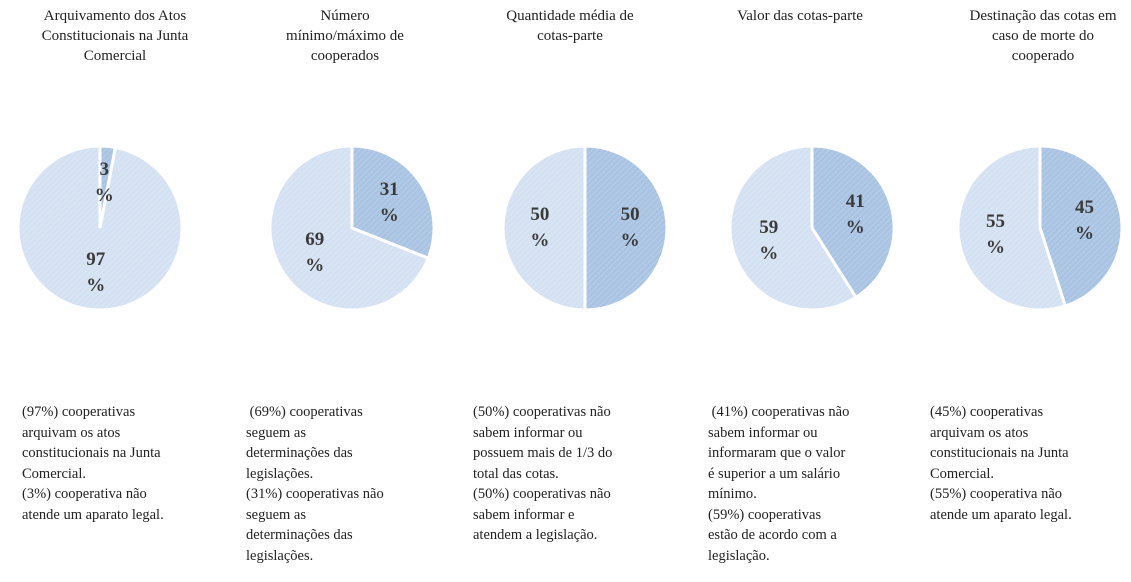 The width and height of the screenshot is (1131, 582). I want to click on caption-line: estão de acordo com a, so click(772, 535).